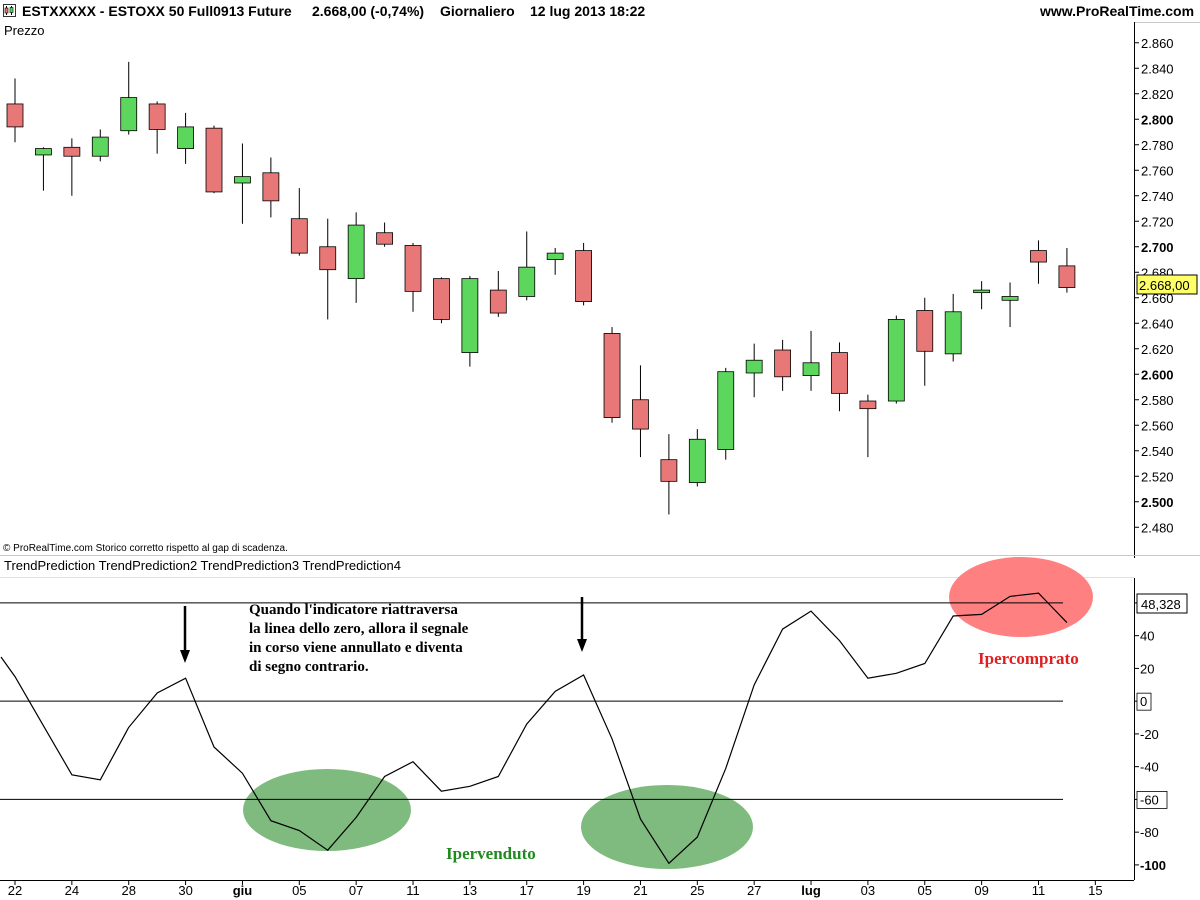 Image resolution: width=1200 pixels, height=900 pixels. What do you see at coordinates (754, 890) in the screenshot?
I see `x-tick-label: 27` at bounding box center [754, 890].